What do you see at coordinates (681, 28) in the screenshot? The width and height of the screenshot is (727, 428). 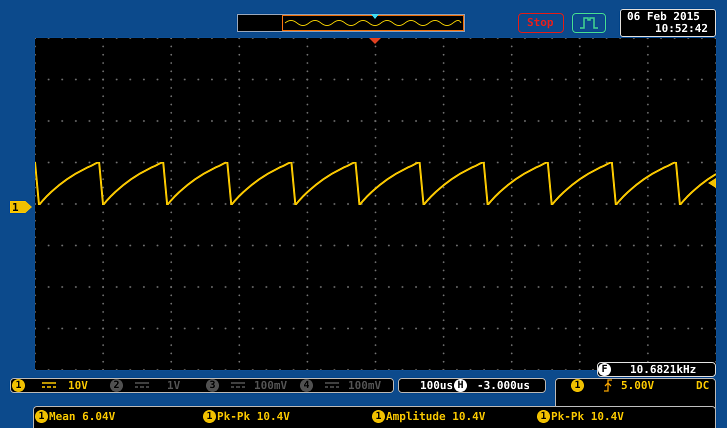 I see `text: 10:52:42` at bounding box center [681, 28].